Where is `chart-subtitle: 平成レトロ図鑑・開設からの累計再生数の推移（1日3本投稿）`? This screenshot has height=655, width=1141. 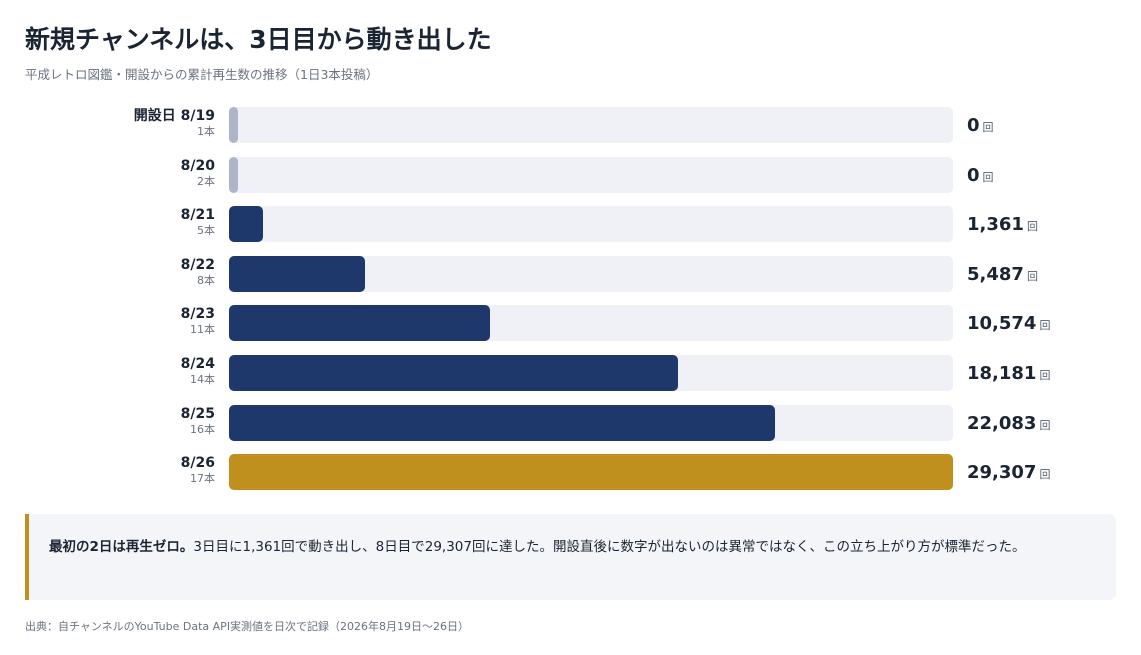
chart-subtitle: 平成レトロ図鑑・開設からの累計再生数の推移（1日3本投稿） is located at coordinates (202, 74).